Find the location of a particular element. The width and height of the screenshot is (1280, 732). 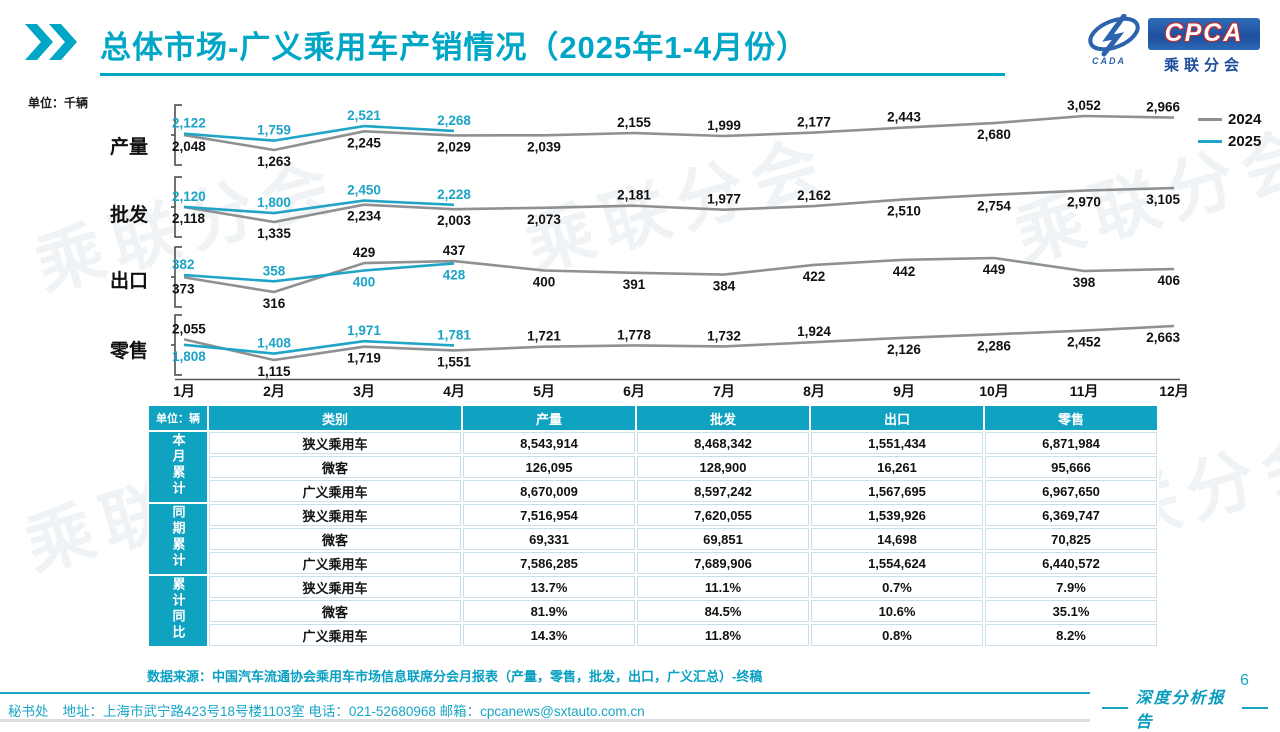

data-label-2024: 2,073 is located at coordinates (544, 219).